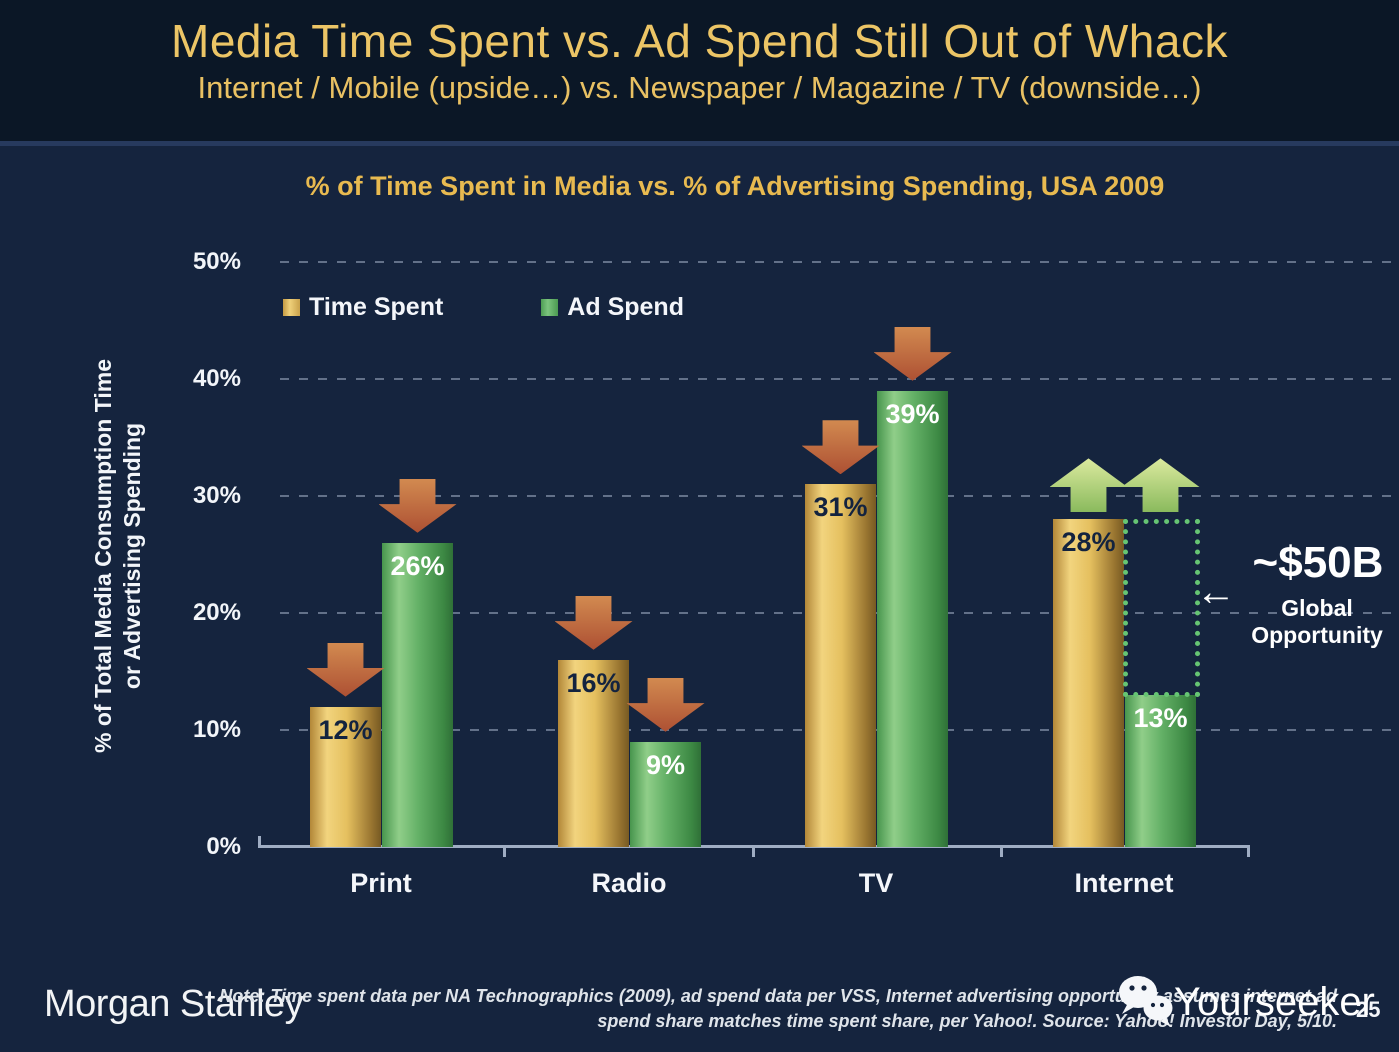 The width and height of the screenshot is (1399, 1052). I want to click on wechat-icon, so click(1146, 1001).